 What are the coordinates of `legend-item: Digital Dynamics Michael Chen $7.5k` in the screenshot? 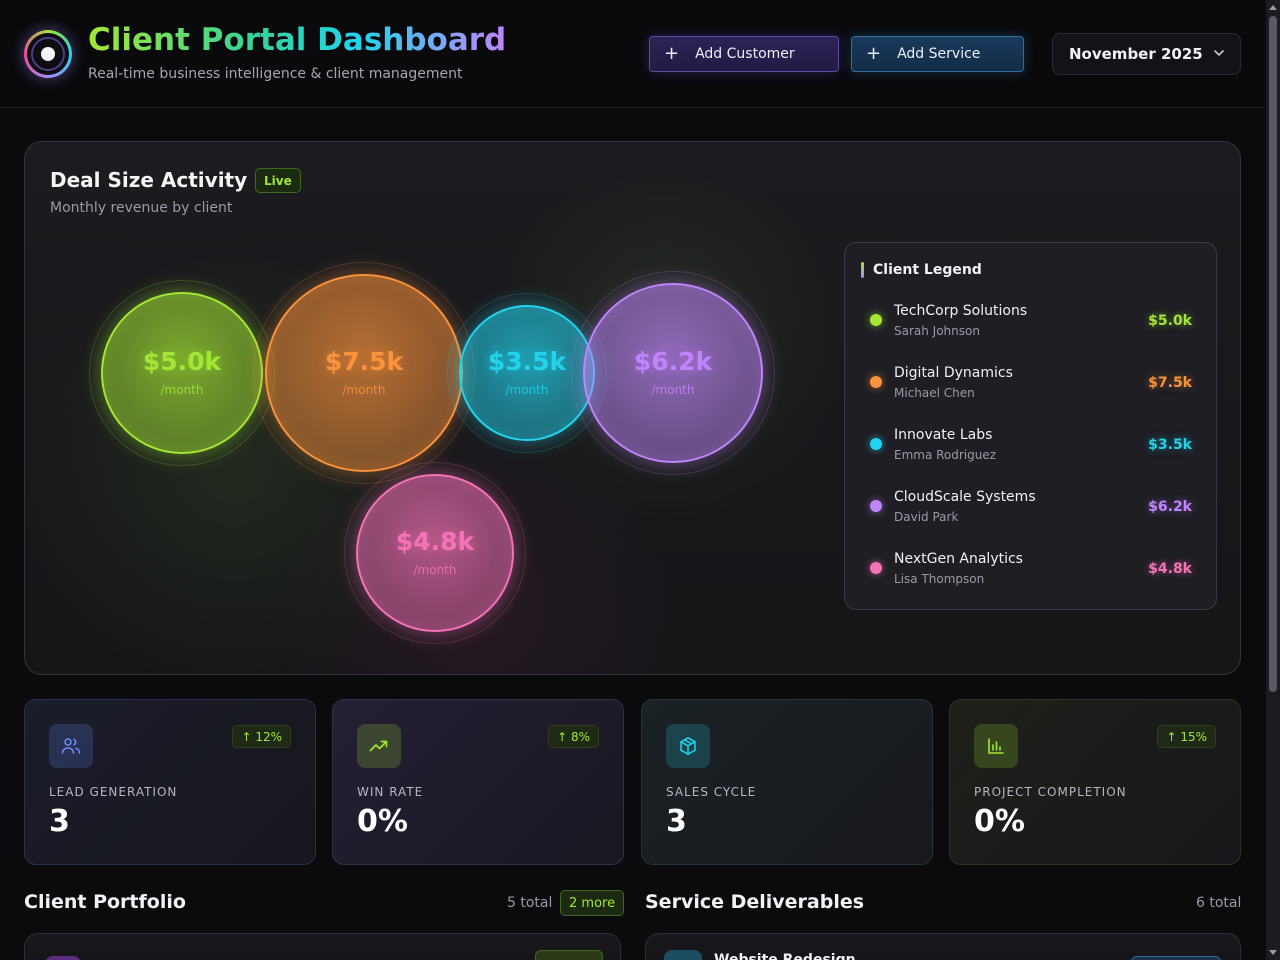 It's located at (1030, 384).